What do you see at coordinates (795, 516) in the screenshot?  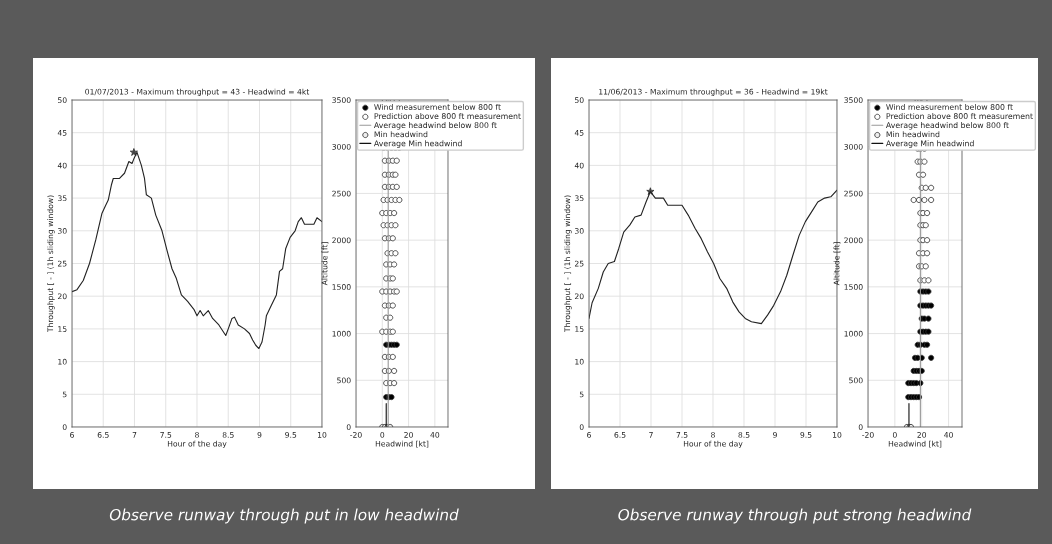 I see `text: Observe runway through put strong headwind` at bounding box center [795, 516].